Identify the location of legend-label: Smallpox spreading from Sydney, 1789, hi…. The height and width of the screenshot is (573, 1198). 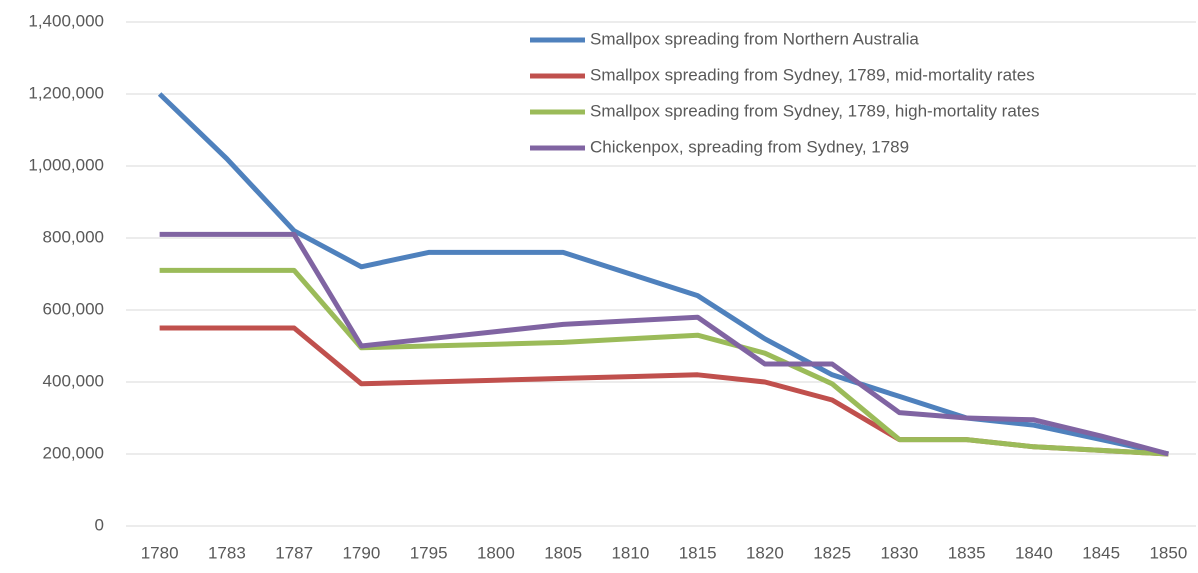
(814, 110).